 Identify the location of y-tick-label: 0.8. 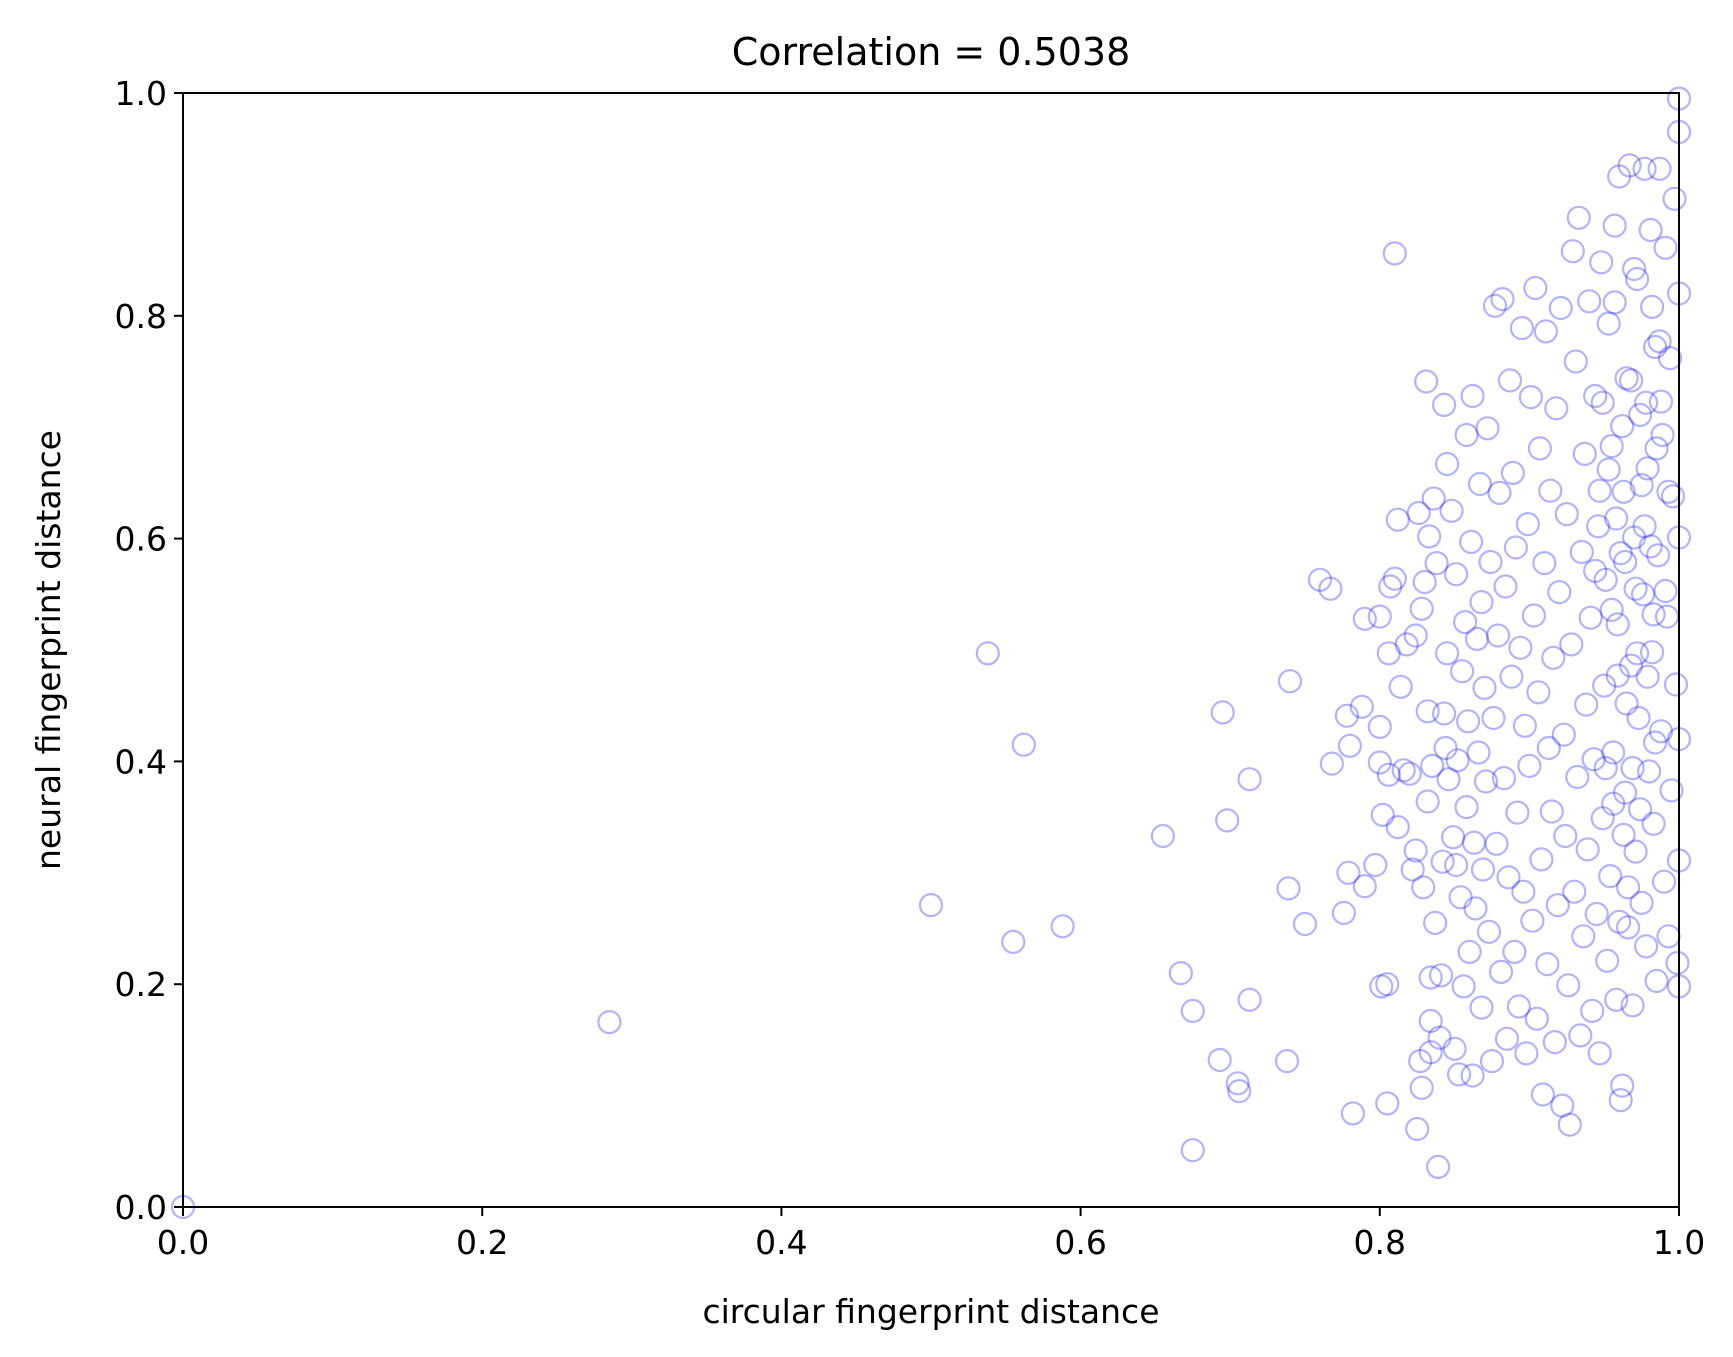
(141, 316).